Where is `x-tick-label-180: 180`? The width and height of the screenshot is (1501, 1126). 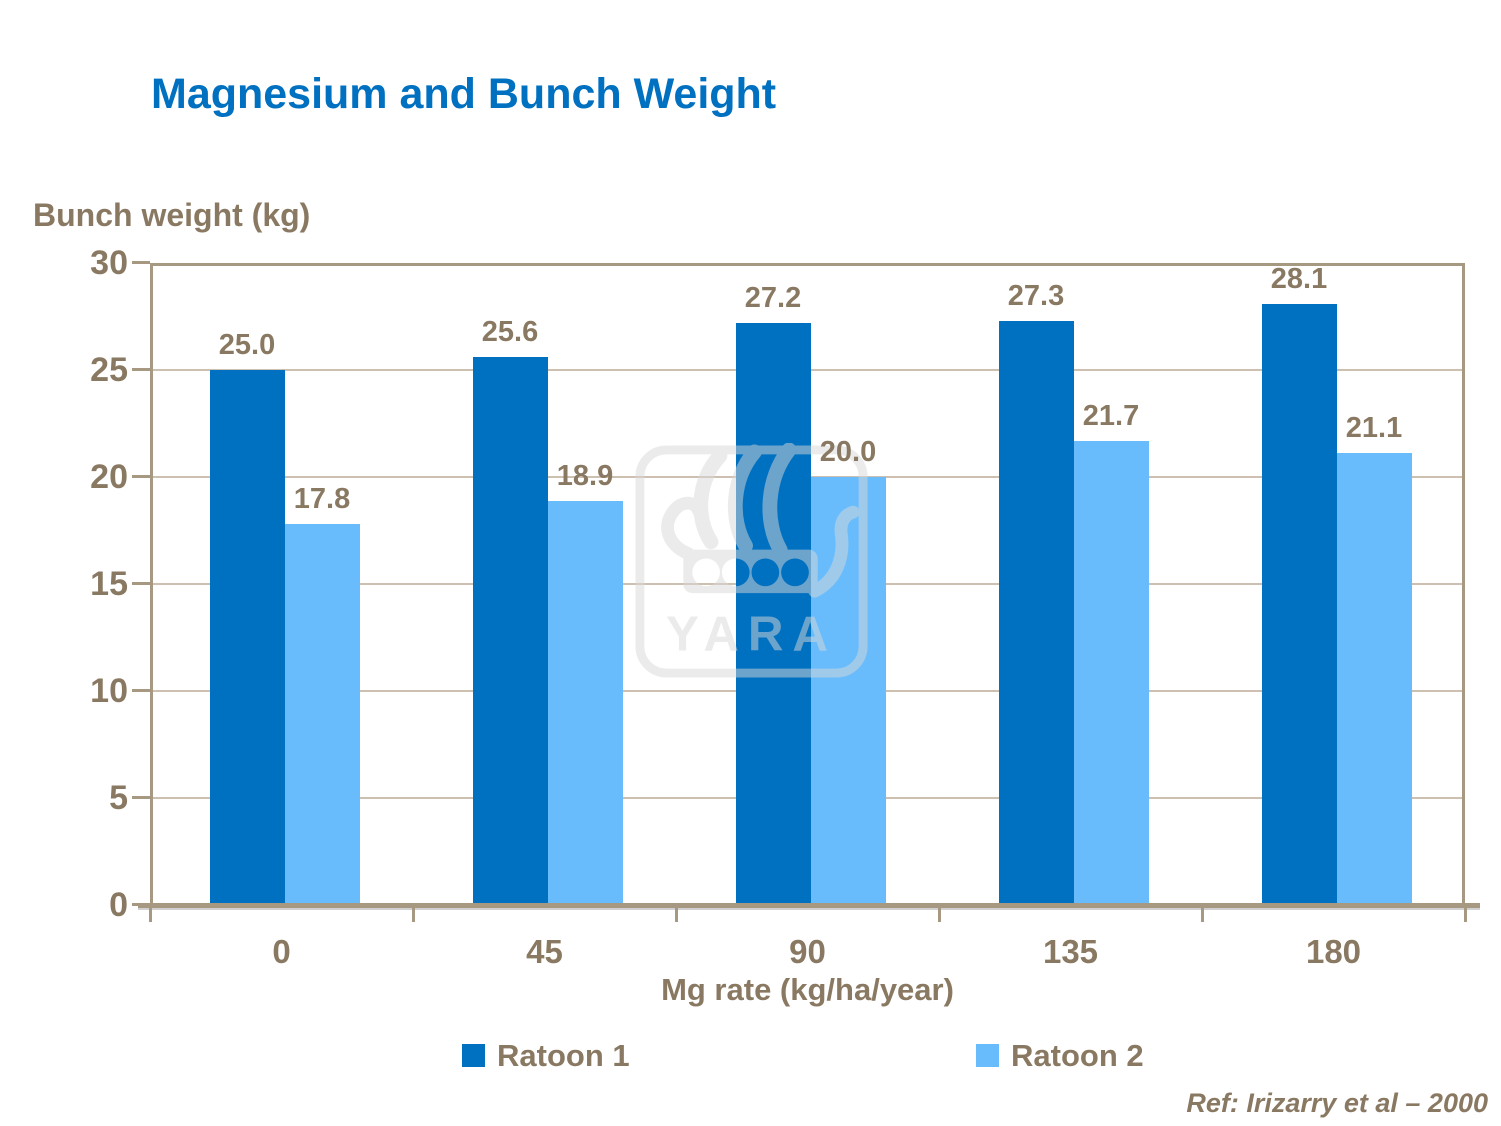
x-tick-label-180: 180 is located at coordinates (1333, 951).